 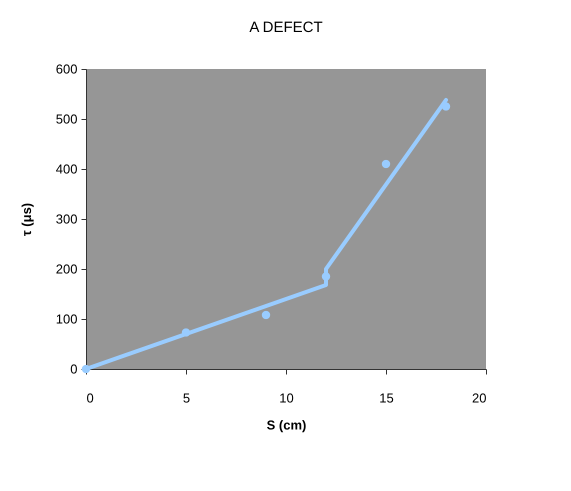 What do you see at coordinates (386, 398) in the screenshot?
I see `x-tick-label: 15` at bounding box center [386, 398].